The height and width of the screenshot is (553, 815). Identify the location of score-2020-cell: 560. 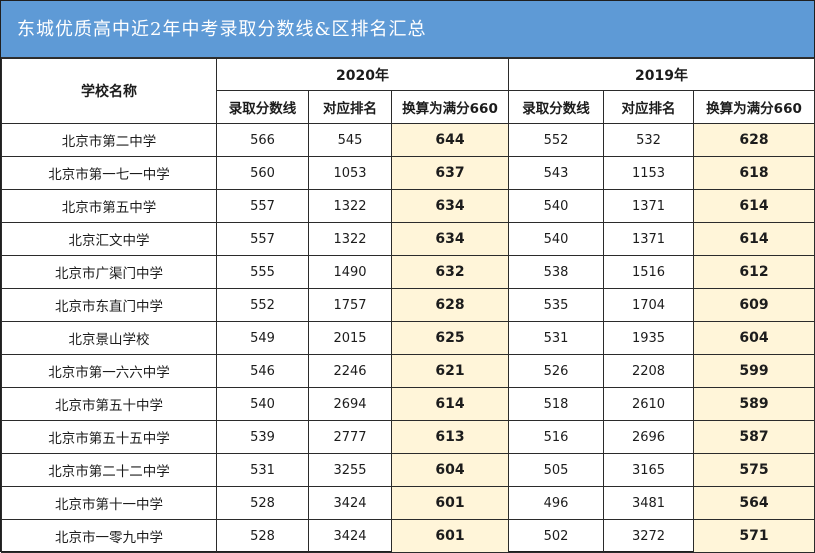
(262, 173).